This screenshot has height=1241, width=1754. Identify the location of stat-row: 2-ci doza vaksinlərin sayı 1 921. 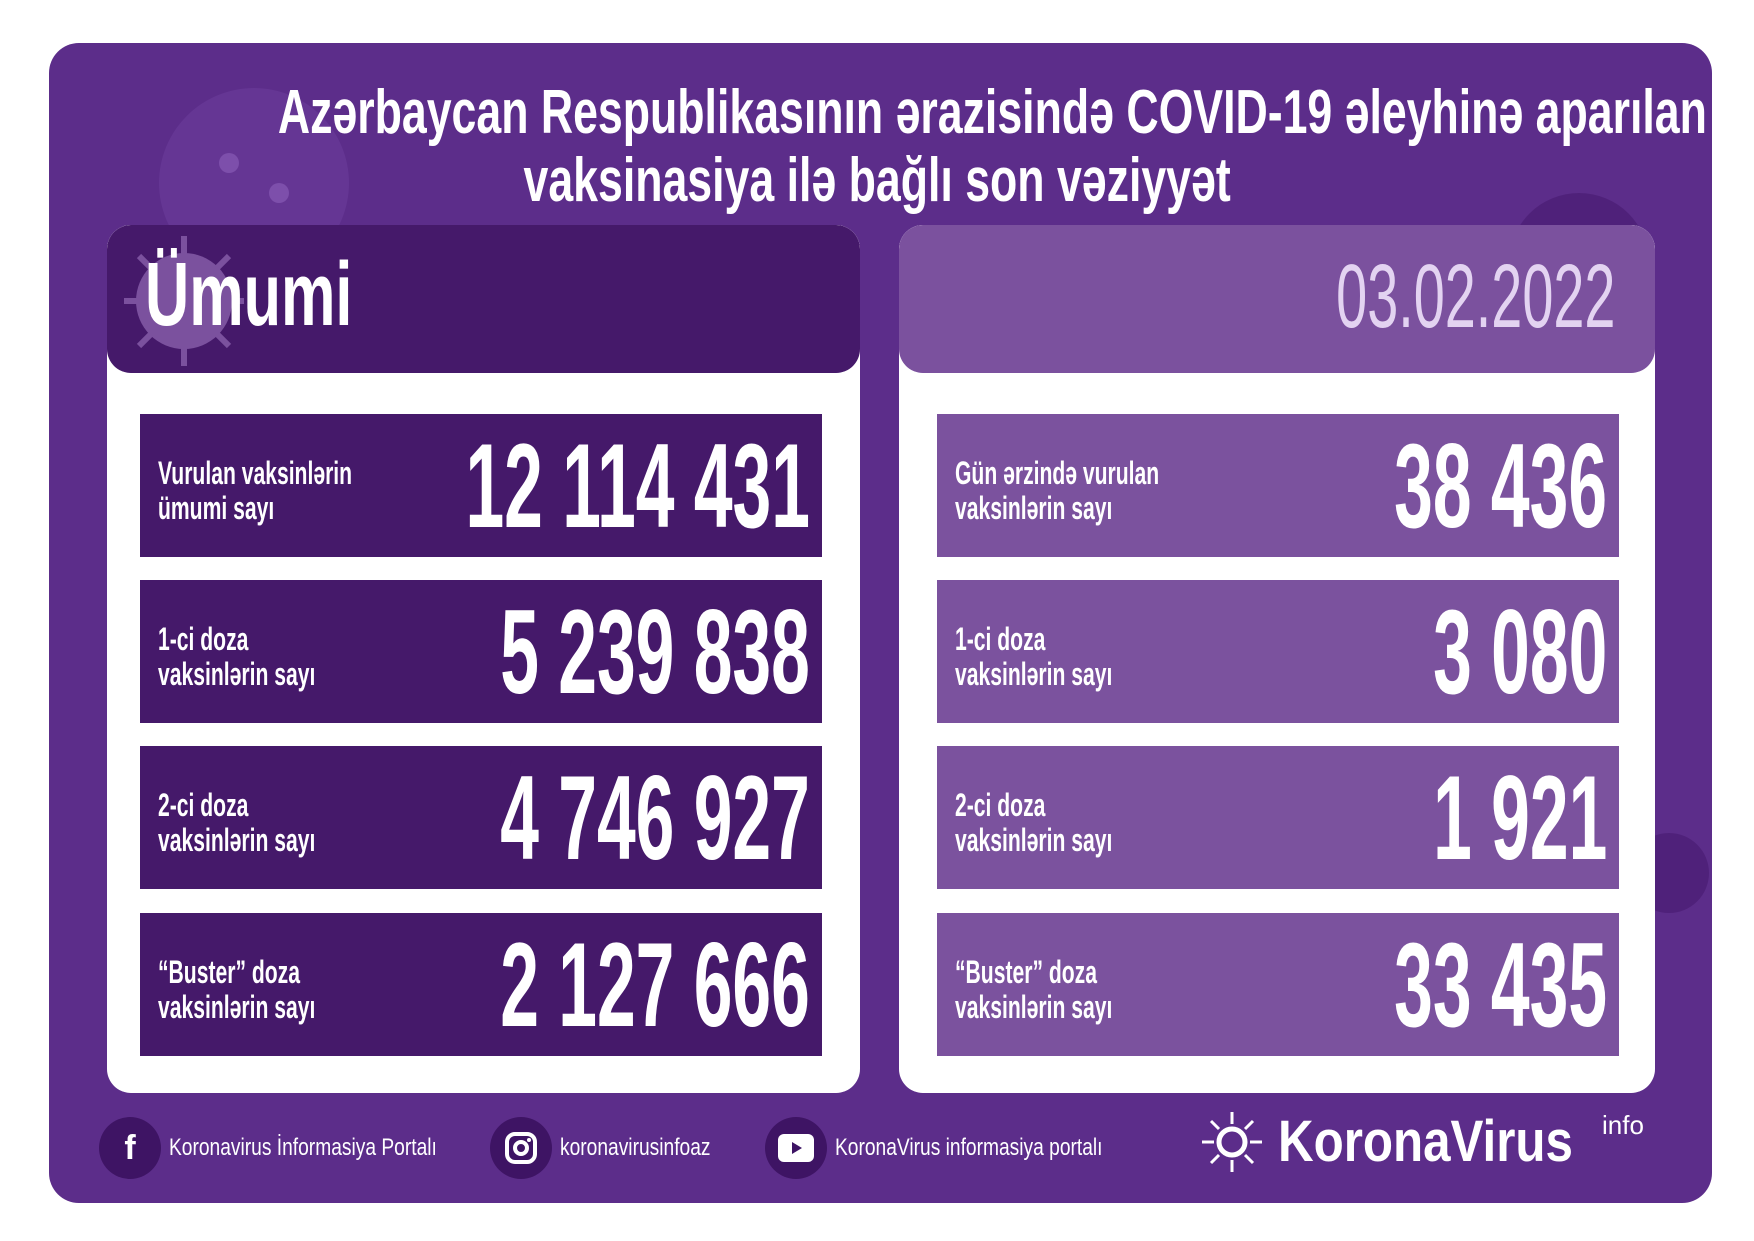
(1278, 817).